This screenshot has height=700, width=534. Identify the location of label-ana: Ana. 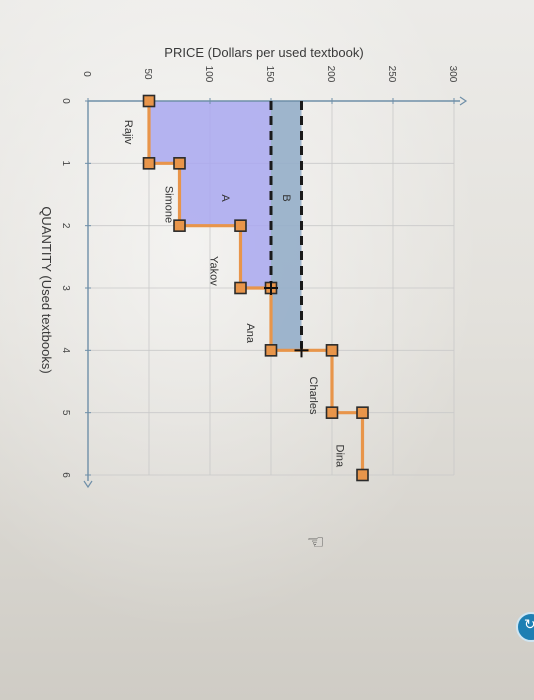
(250, 333).